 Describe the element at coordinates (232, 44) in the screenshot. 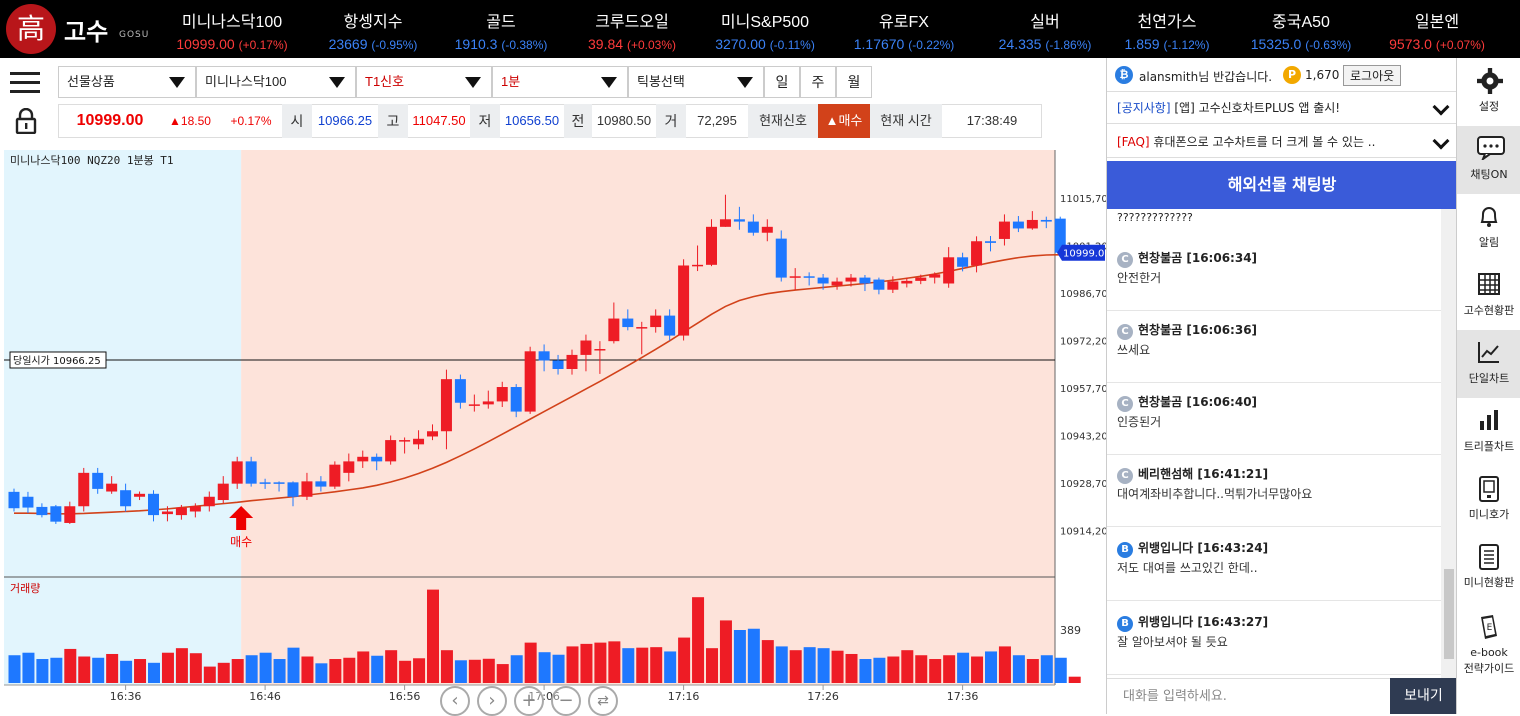

I see `ticker-value: 10999.00 (+0.17%)` at that location.